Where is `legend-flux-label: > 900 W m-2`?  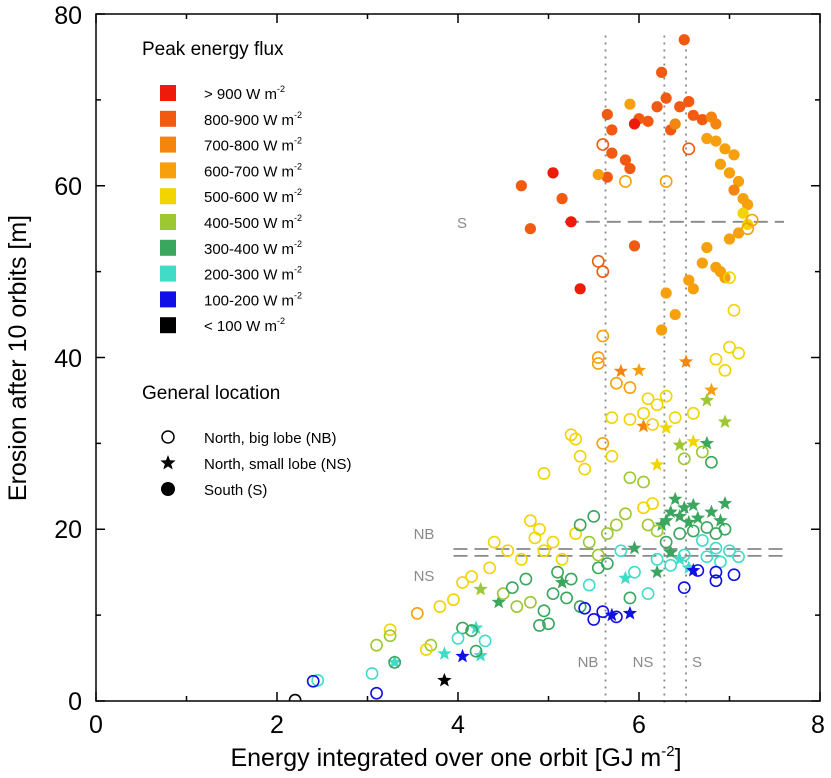 legend-flux-label: > 900 W m-2 is located at coordinates (244, 93).